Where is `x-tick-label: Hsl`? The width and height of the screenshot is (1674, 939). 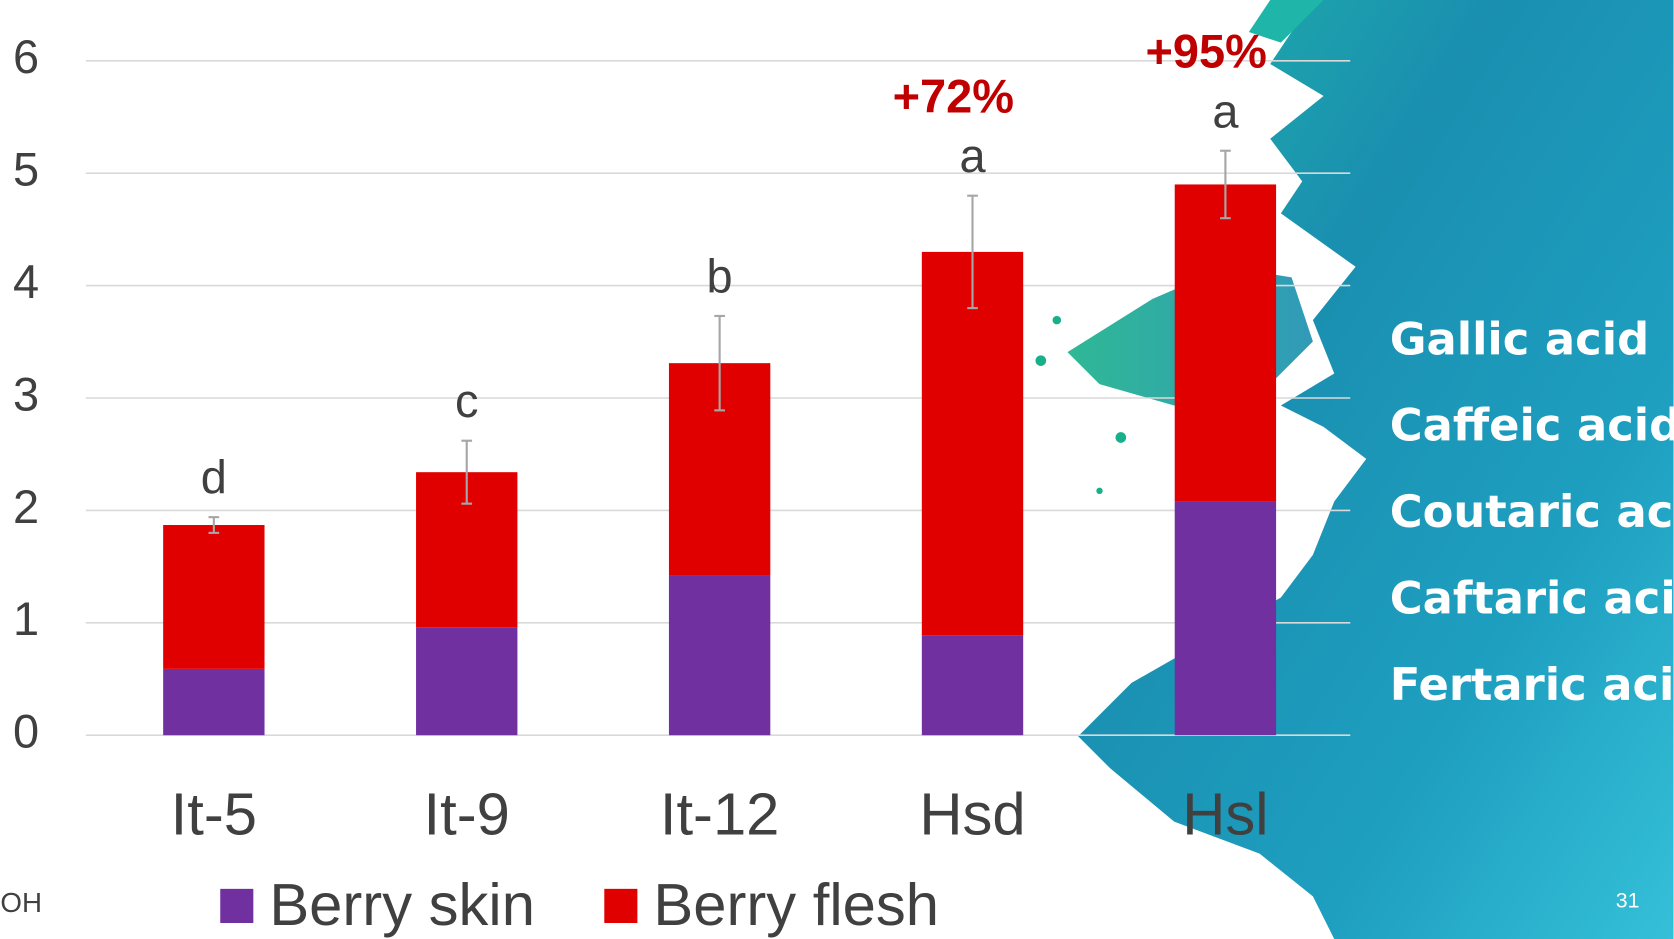 x-tick-label: Hsl is located at coordinates (1225, 813).